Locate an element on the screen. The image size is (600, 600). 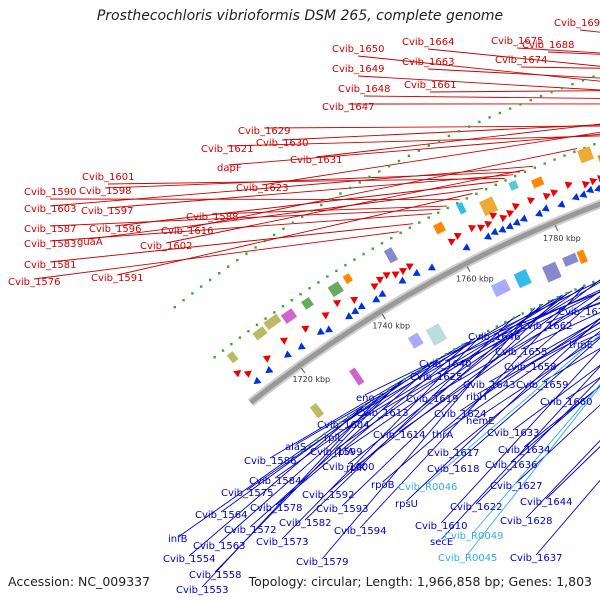
reverse-gene-label: Cvib_1575 is located at coordinates (247, 493).